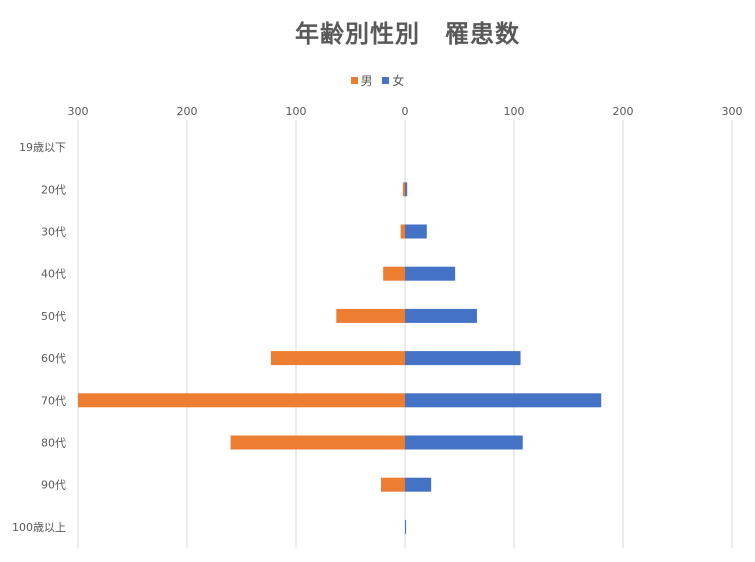 The height and width of the screenshot is (562, 755). Describe the element at coordinates (53, 485) in the screenshot. I see `y-category-label-8: 90代` at that location.